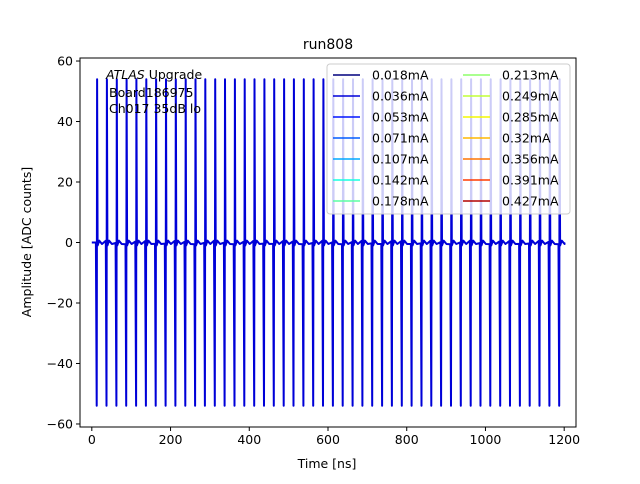  What do you see at coordinates (400, 117) in the screenshot?
I see `legend-label: 0.053mA` at bounding box center [400, 117].